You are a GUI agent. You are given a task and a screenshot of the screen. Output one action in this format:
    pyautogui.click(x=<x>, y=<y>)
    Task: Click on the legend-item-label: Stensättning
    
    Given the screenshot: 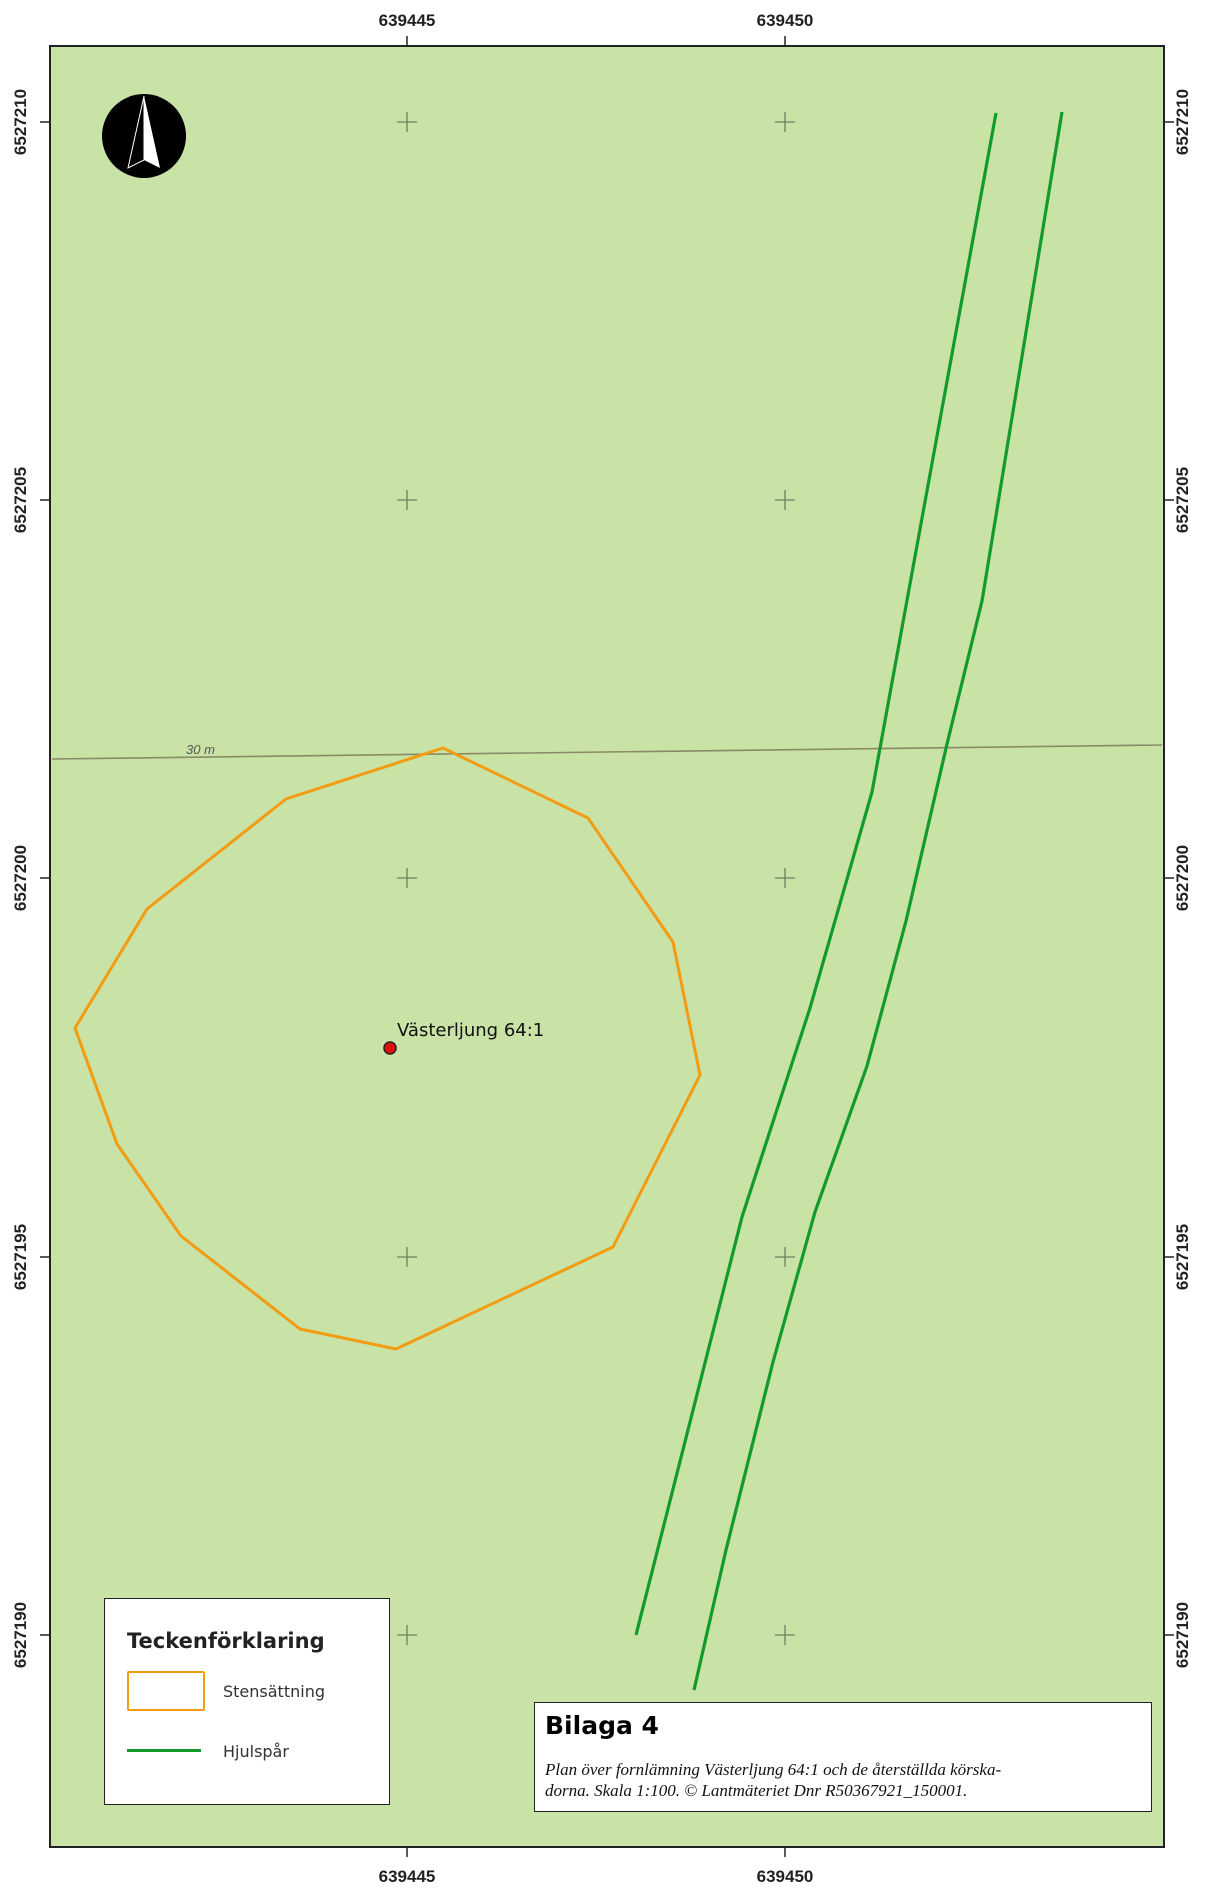 What is the action you would take?
    pyautogui.click(x=274, y=1691)
    